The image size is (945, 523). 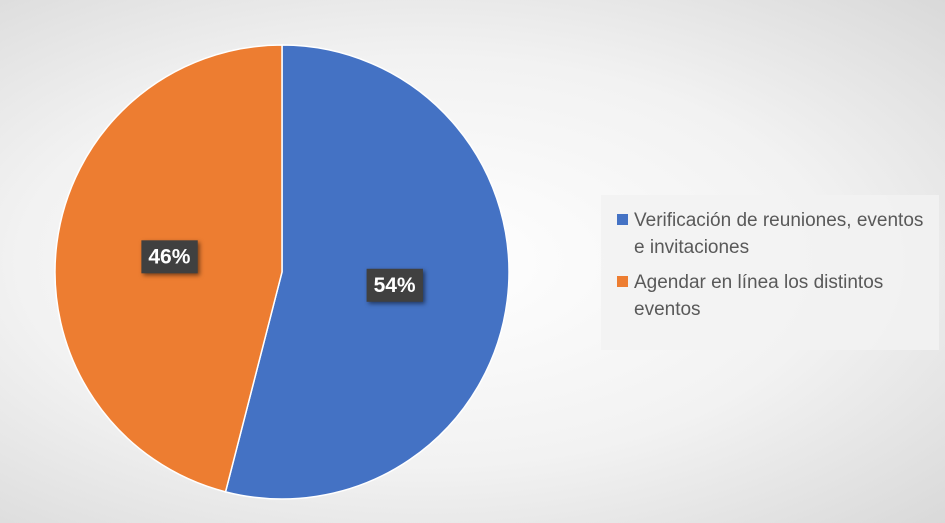 I want to click on legend-entry: Agendar en línea los distintos eventos, so click(x=774, y=296).